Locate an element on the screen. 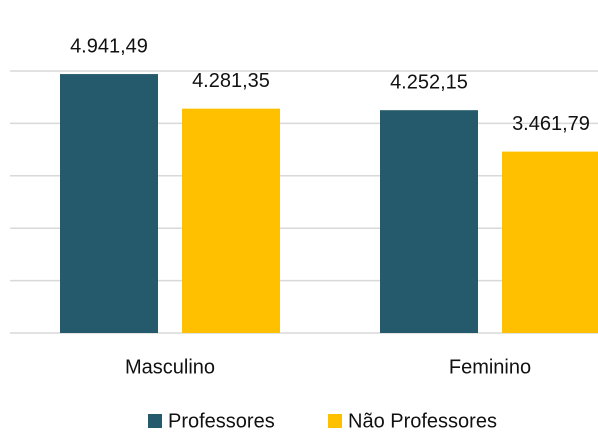 Image resolution: width=598 pixels, height=435 pixels. value-label: 4.252,15 is located at coordinates (429, 82).